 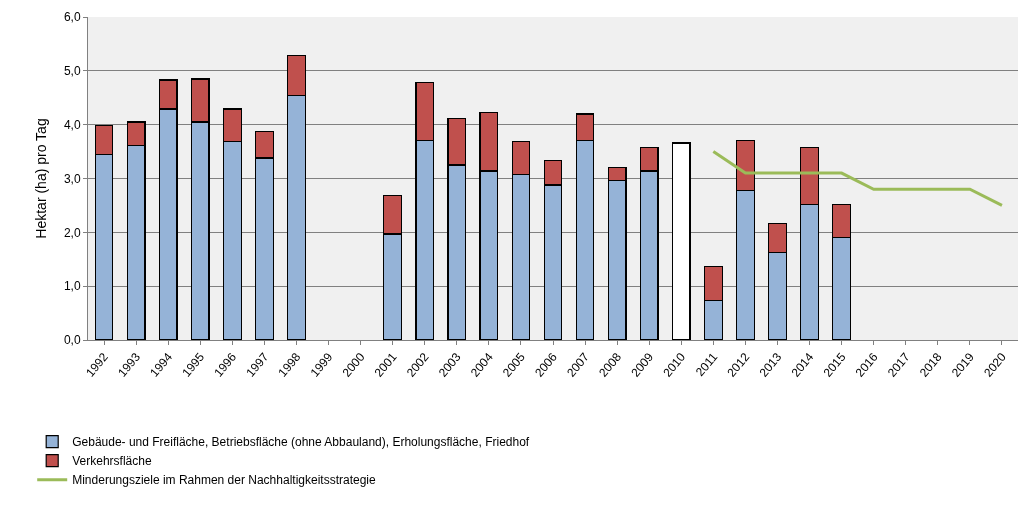 What do you see at coordinates (857, 178) in the screenshot?
I see `line-series` at bounding box center [857, 178].